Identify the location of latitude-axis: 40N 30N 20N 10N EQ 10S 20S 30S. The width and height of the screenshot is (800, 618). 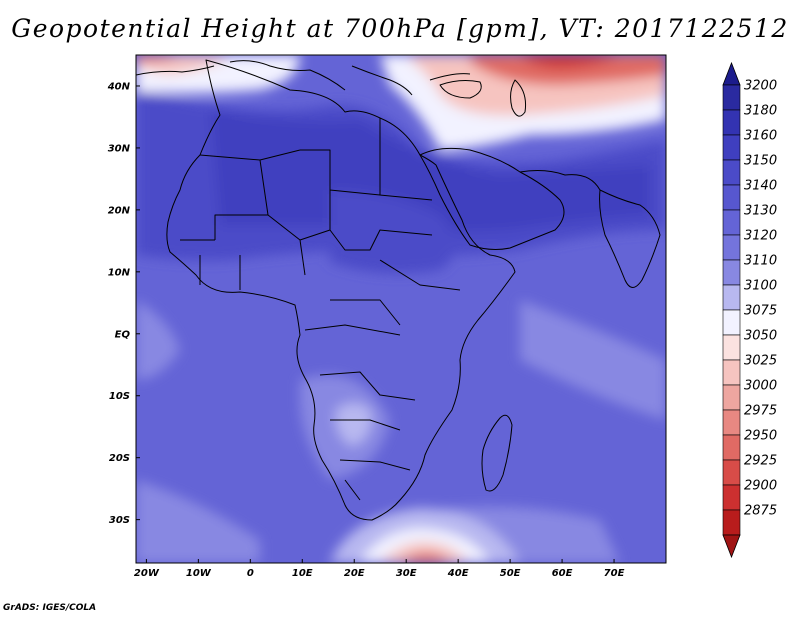
(123, 303).